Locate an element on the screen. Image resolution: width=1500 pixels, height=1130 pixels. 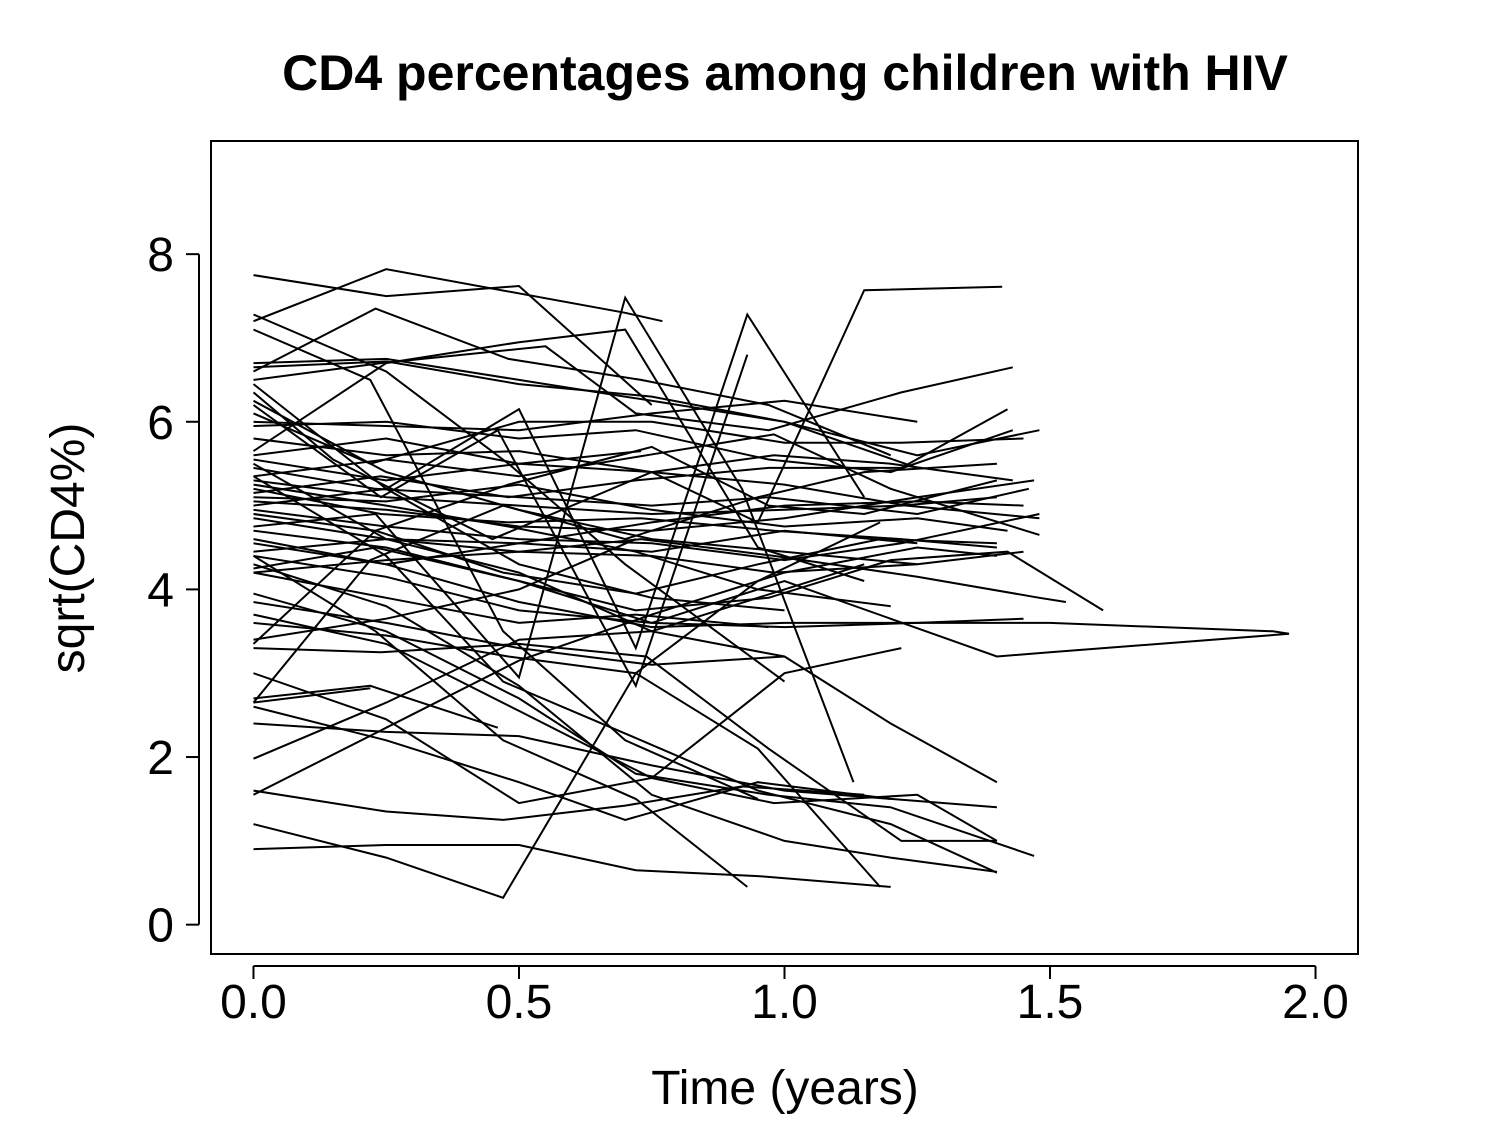
x-tick-label: 0.5 is located at coordinates (519, 1002).